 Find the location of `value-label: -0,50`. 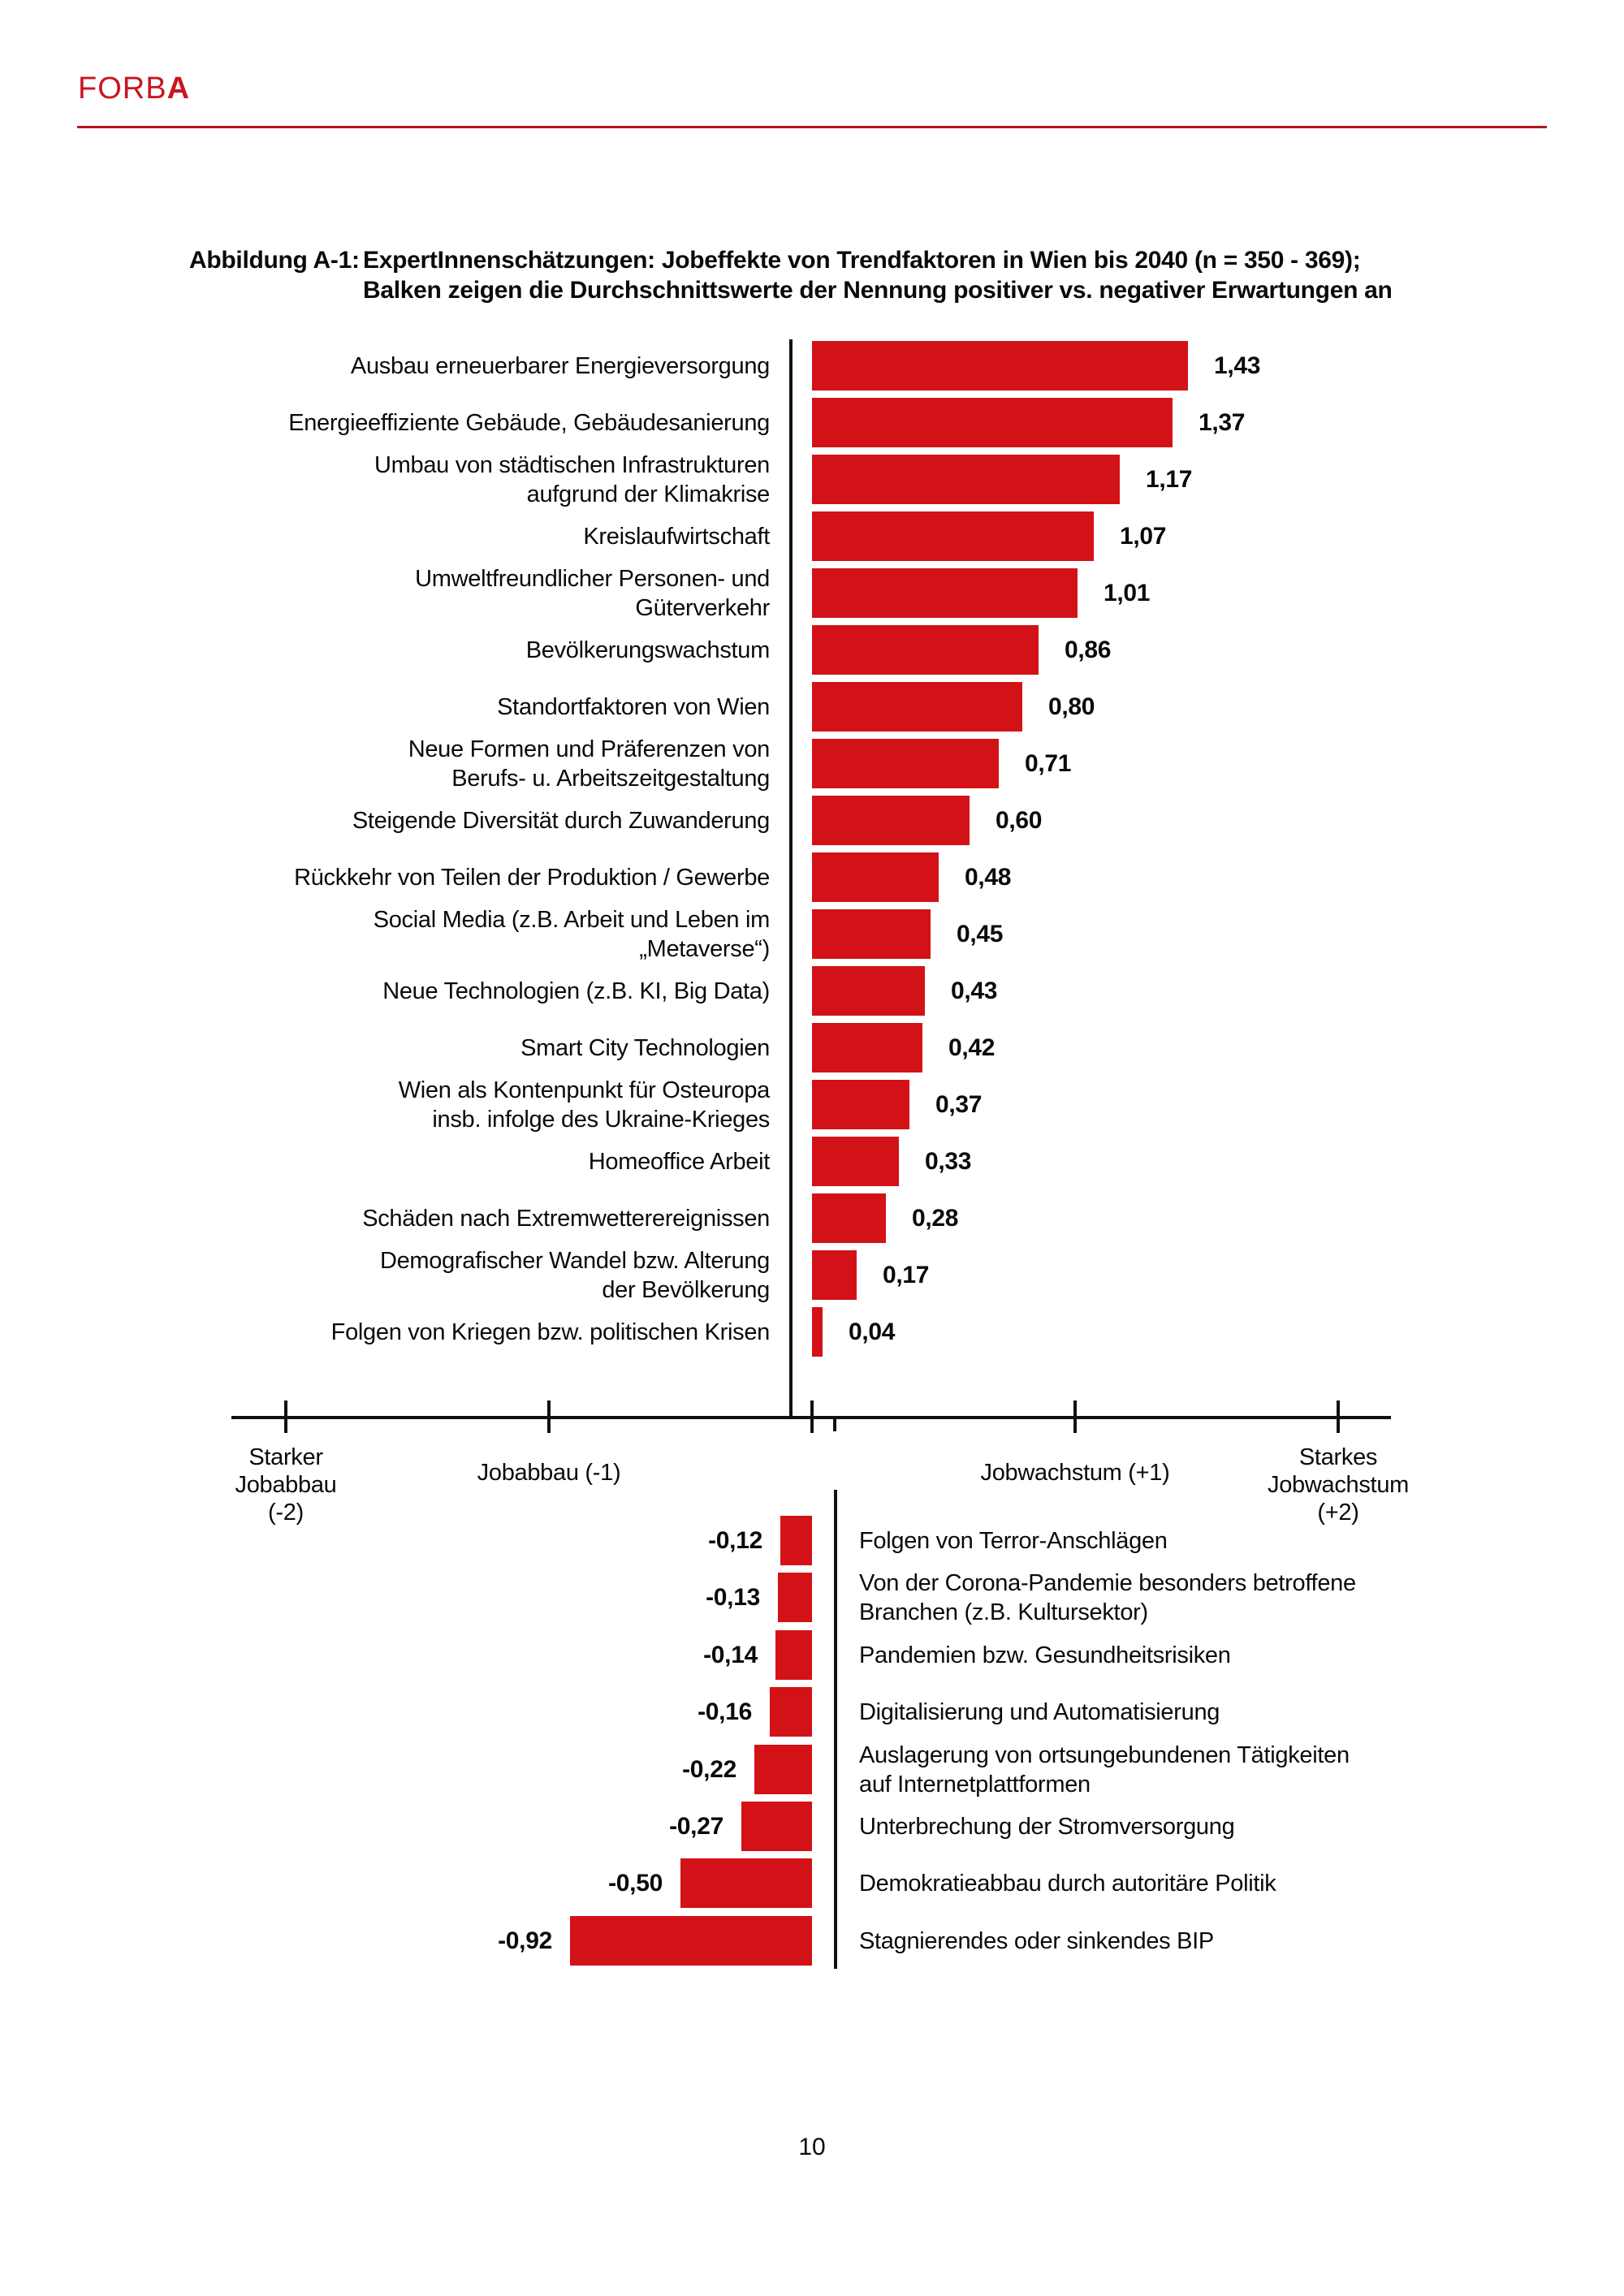

value-label: -0,50 is located at coordinates (636, 1883).